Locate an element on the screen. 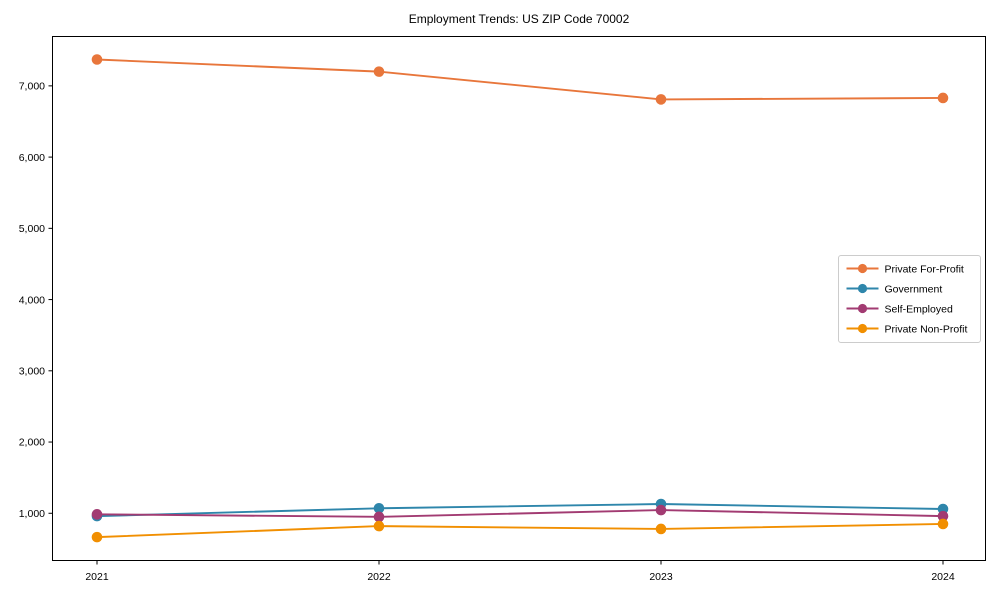 The width and height of the screenshot is (1000, 600). x-tick-label: 2023 is located at coordinates (661, 577).